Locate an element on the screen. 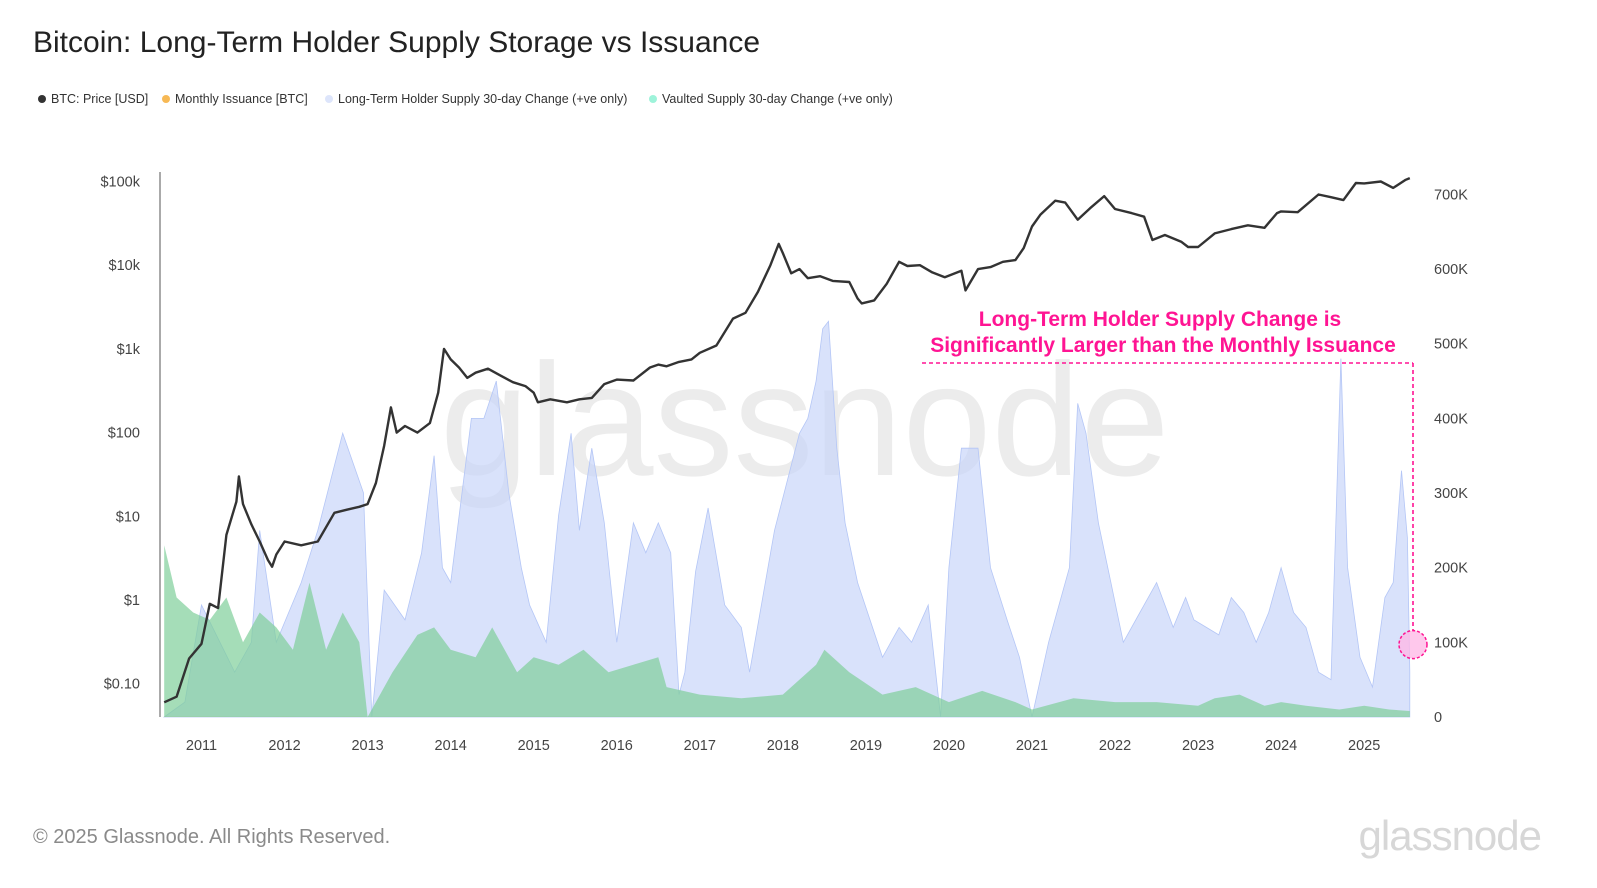 This screenshot has height=888, width=1597. legend-item-issuance: Monthly Issuance [BTC] is located at coordinates (235, 99).